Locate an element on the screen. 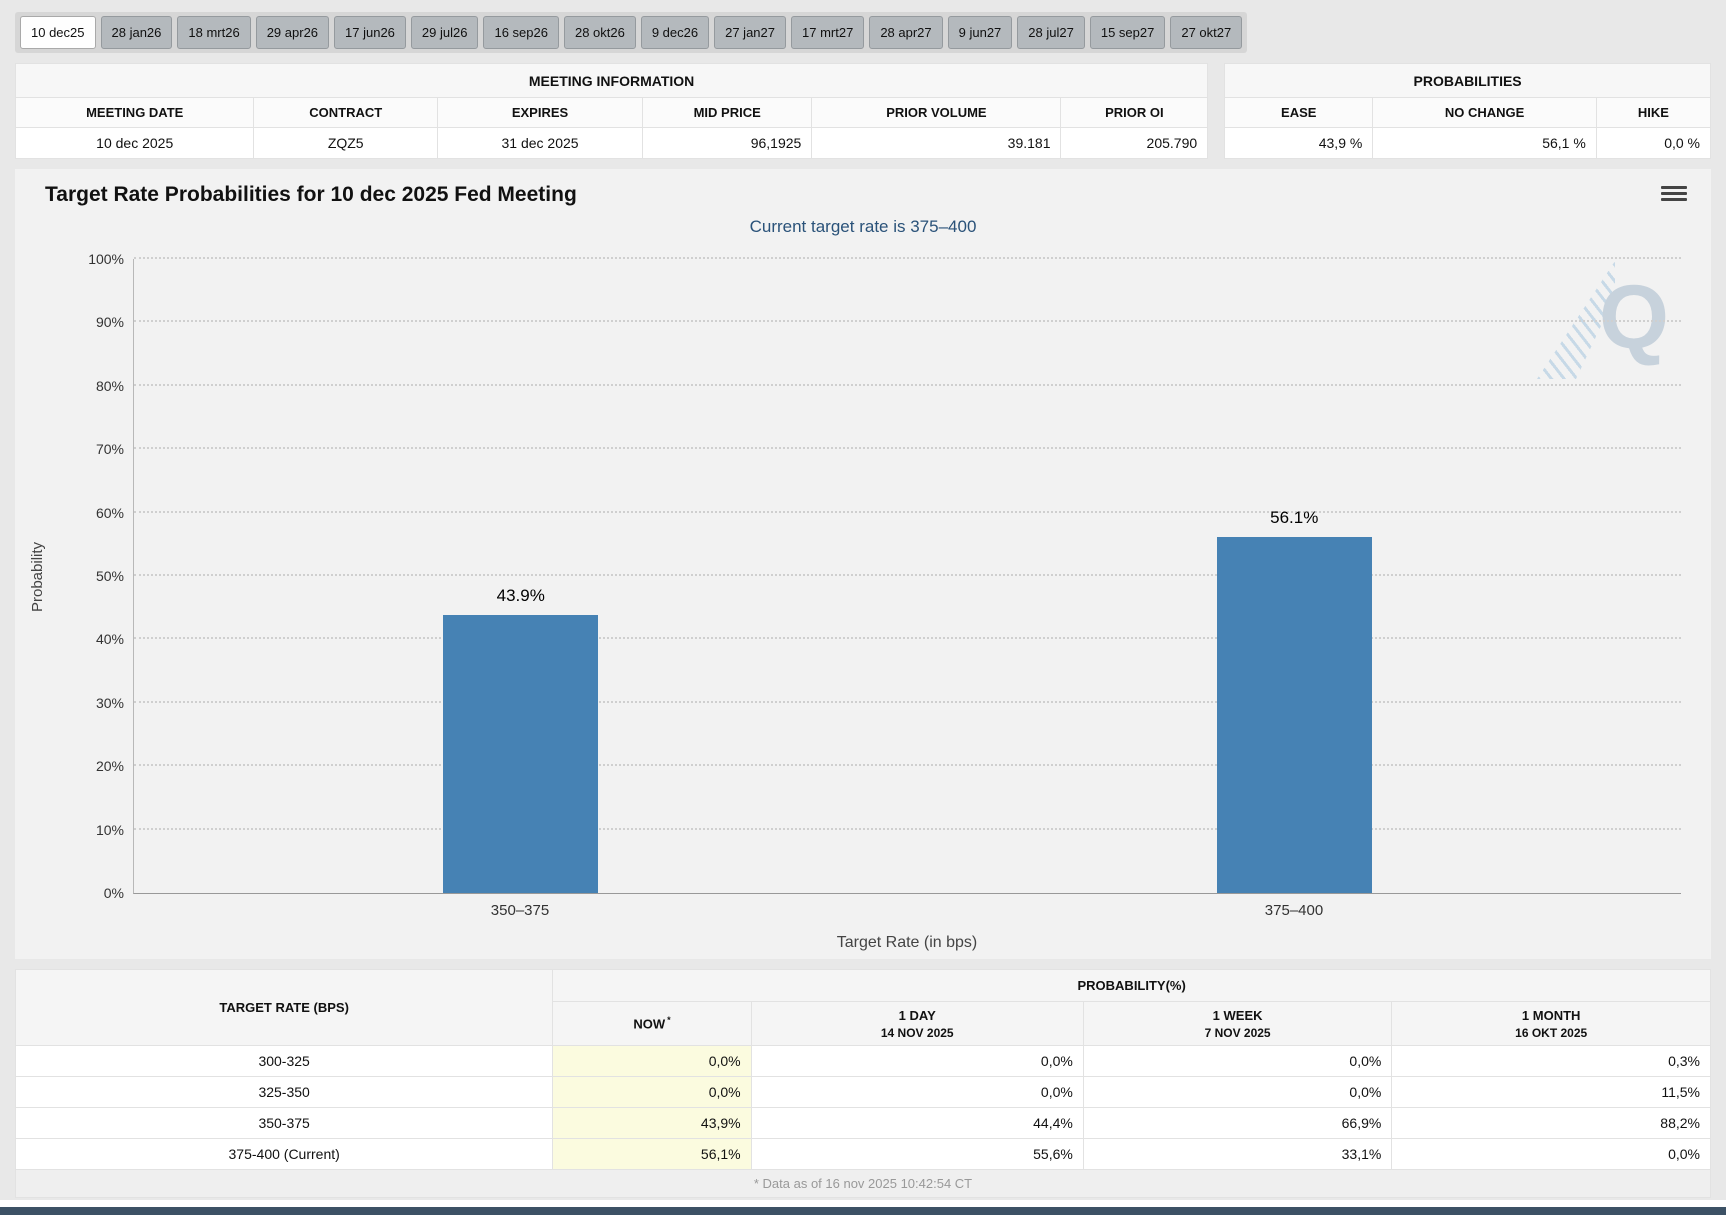 The height and width of the screenshot is (1216, 1726). probability-group-header: PROBABILITY(%) is located at coordinates (1131, 985).